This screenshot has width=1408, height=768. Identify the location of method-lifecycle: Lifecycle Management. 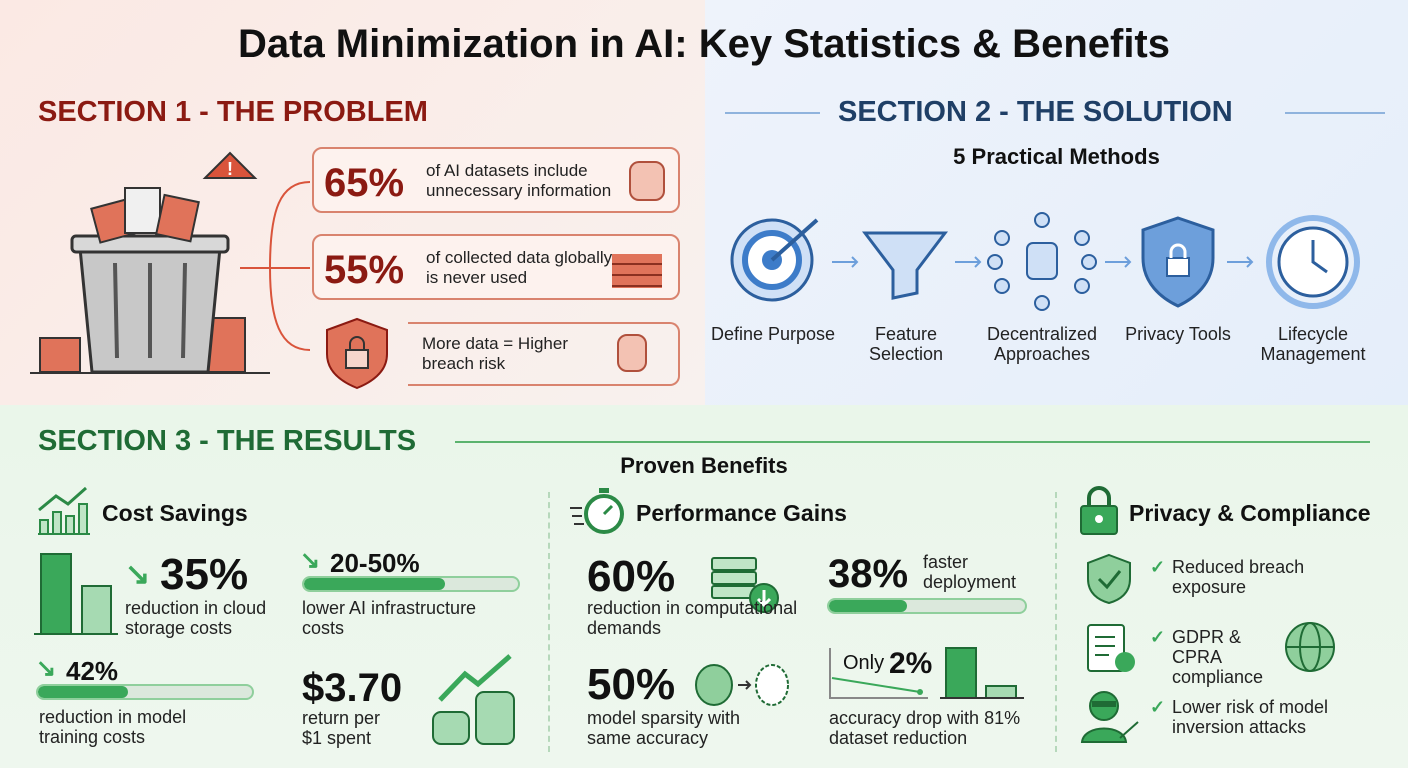
(1313, 344).